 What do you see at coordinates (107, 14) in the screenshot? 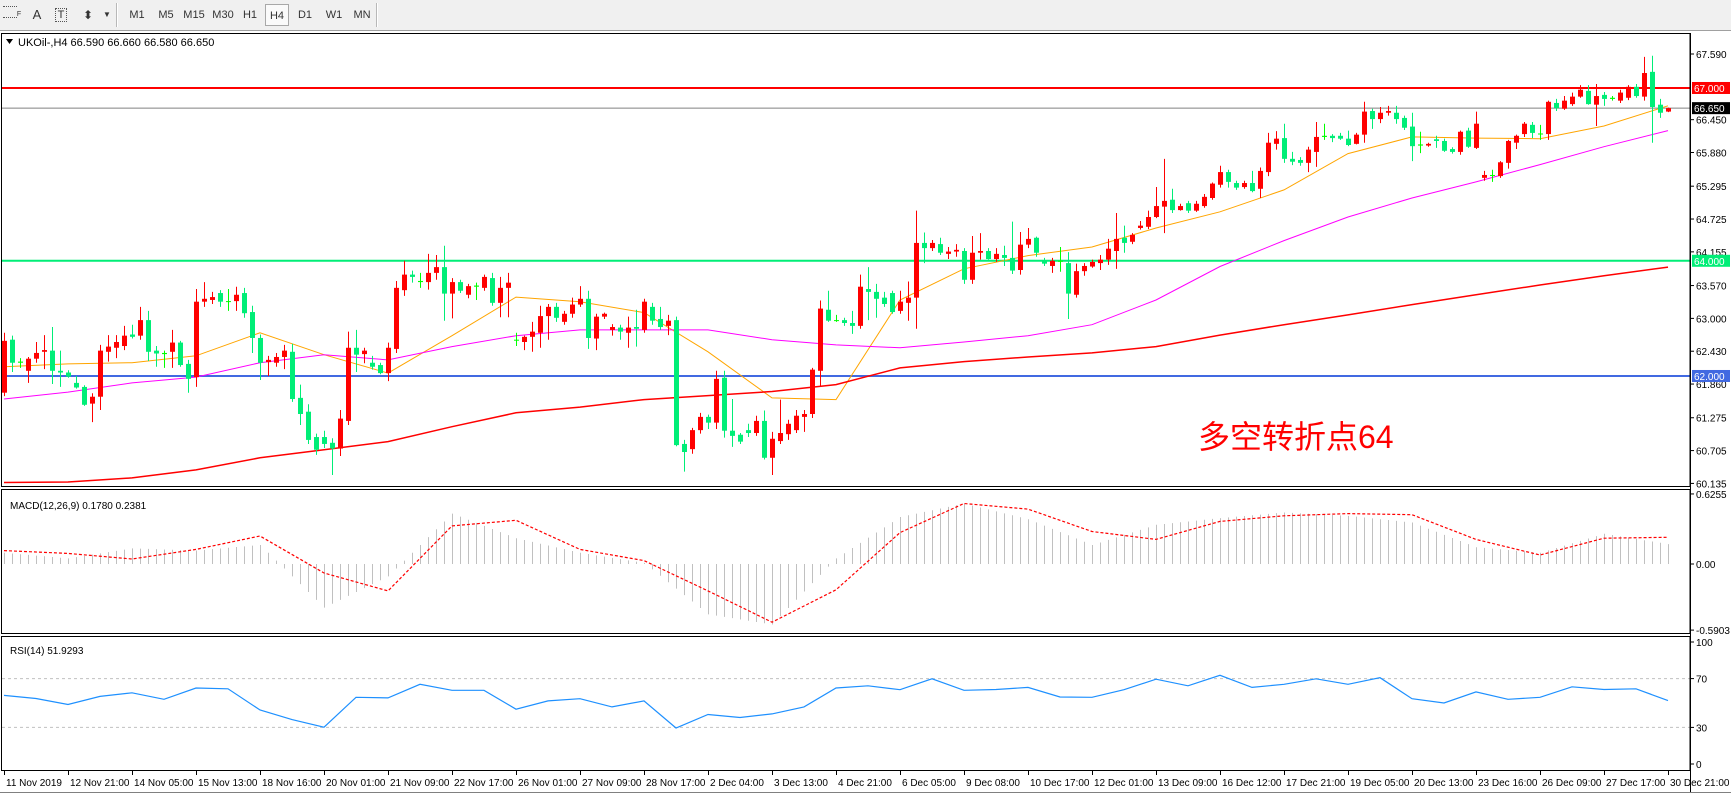
I see `chevron-down-icon: ▼` at bounding box center [107, 14].